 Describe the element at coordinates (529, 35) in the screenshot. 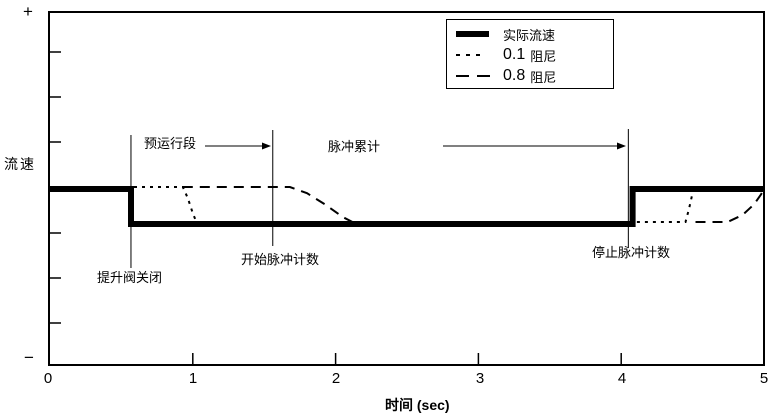

I see `legend-label: 实际流速` at that location.